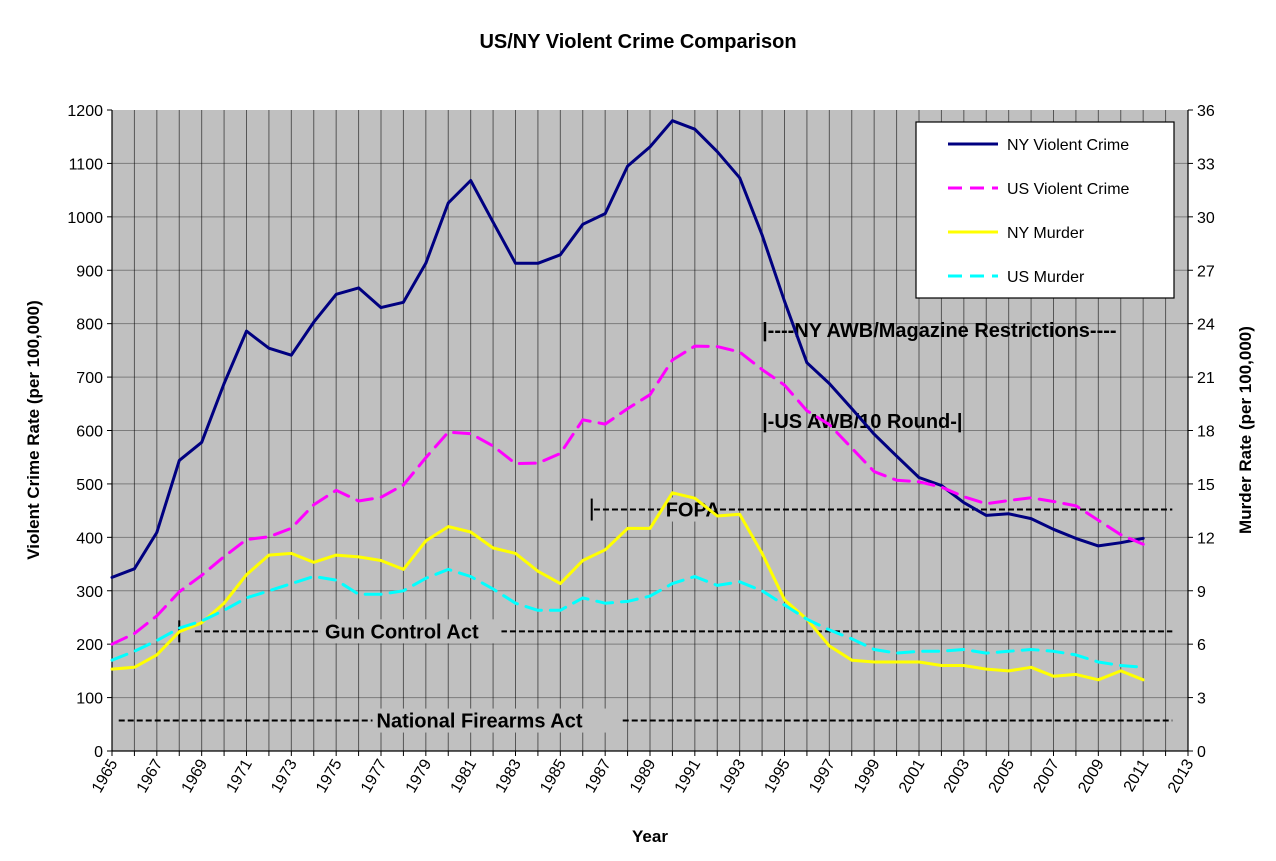 The height and width of the screenshot is (861, 1276). I want to click on y-tick-label: 0, so click(98, 752).